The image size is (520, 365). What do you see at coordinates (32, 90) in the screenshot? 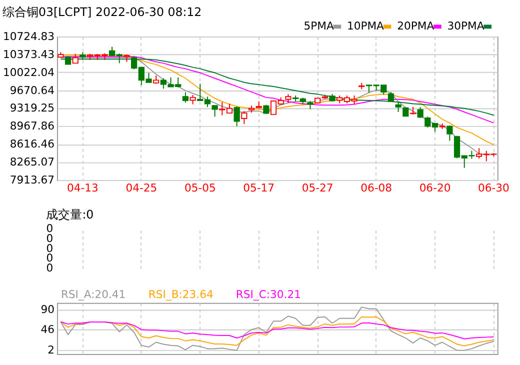
I see `y-tick-label: 9670.64` at bounding box center [32, 90].